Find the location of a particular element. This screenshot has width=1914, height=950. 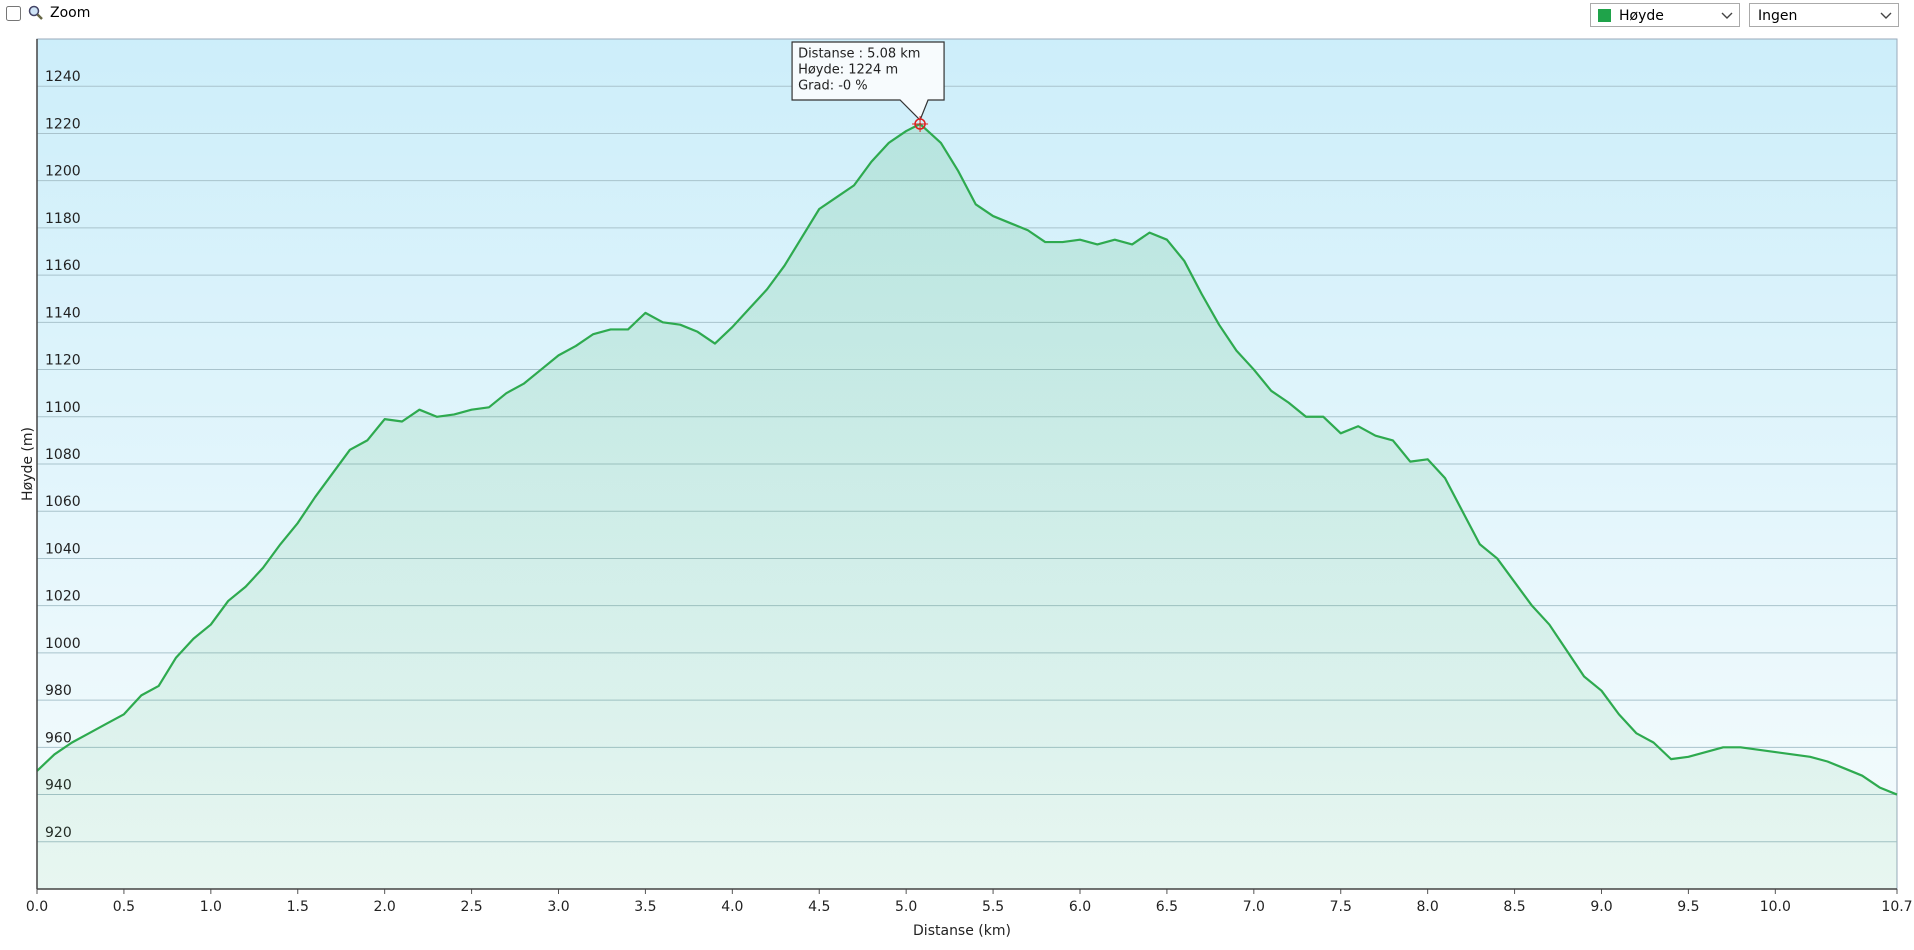

tooltip-box is located at coordinates (868, 81).